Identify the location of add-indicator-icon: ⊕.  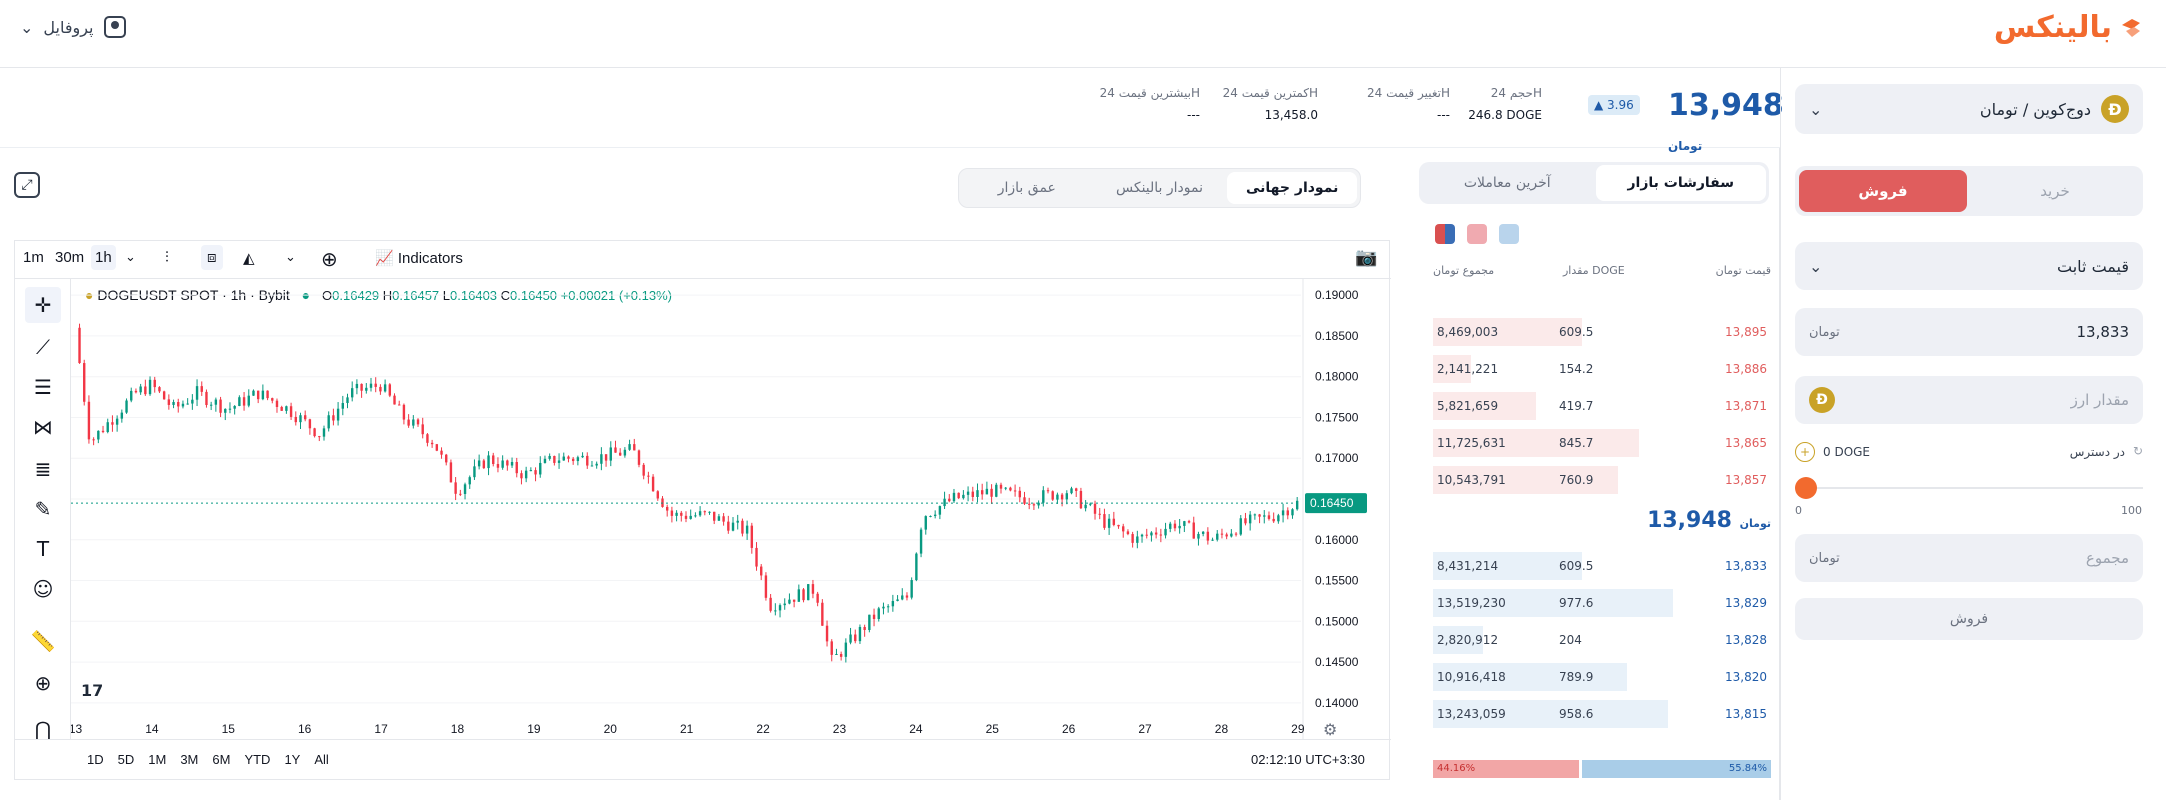
(329, 260).